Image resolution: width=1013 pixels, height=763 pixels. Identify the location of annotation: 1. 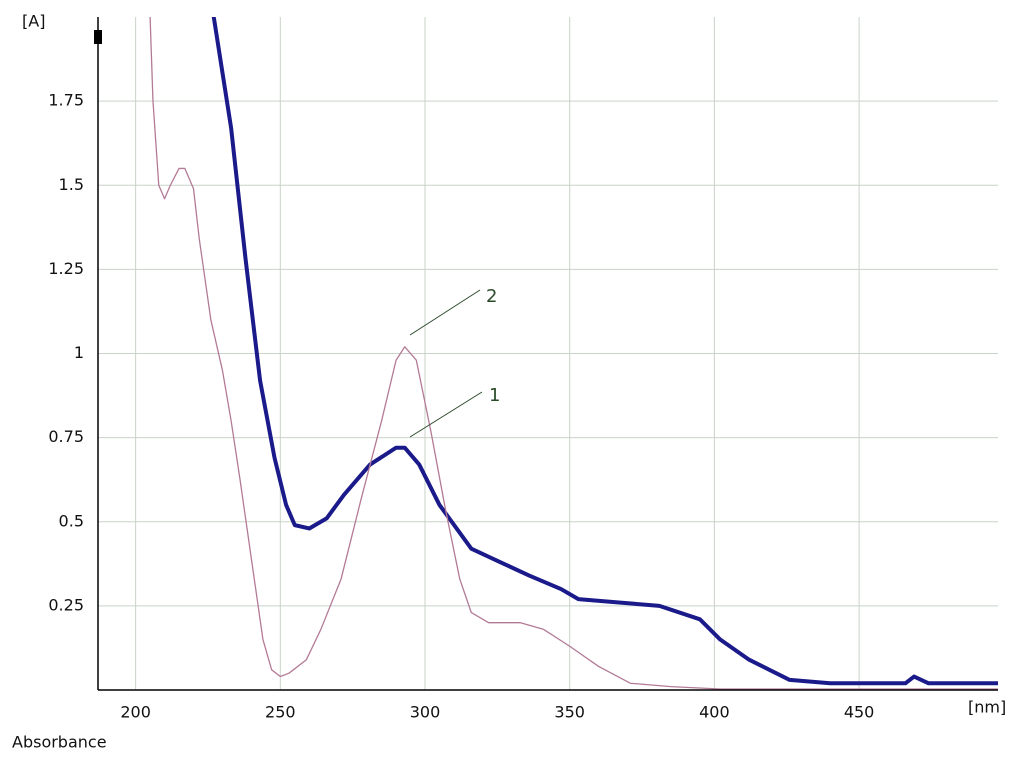
(494, 395).